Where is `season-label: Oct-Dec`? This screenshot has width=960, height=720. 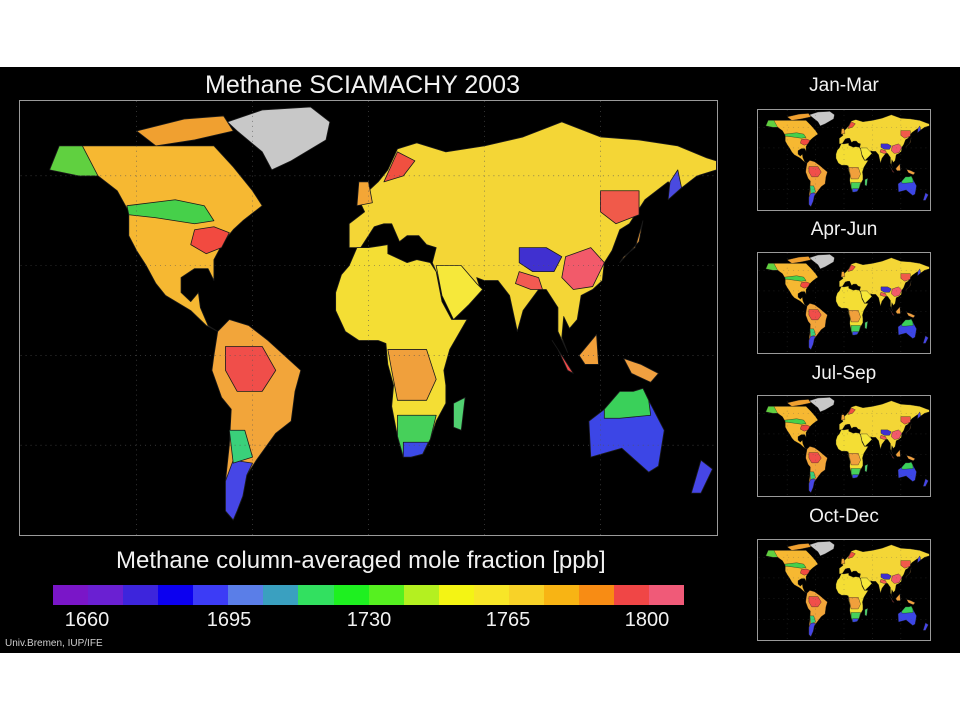
season-label: Oct-Dec is located at coordinates (844, 516).